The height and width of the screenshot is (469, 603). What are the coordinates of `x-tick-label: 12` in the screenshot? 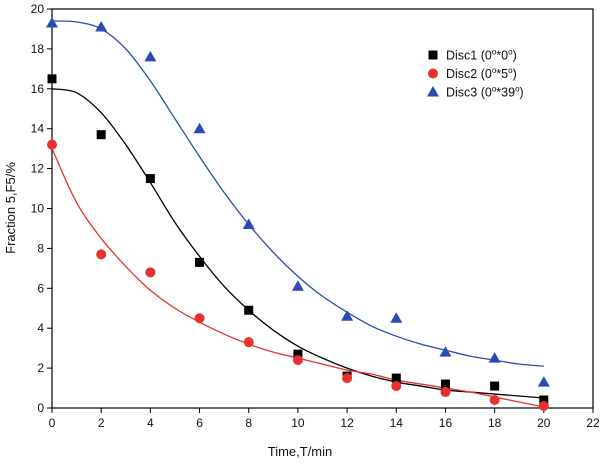 It's located at (347, 423).